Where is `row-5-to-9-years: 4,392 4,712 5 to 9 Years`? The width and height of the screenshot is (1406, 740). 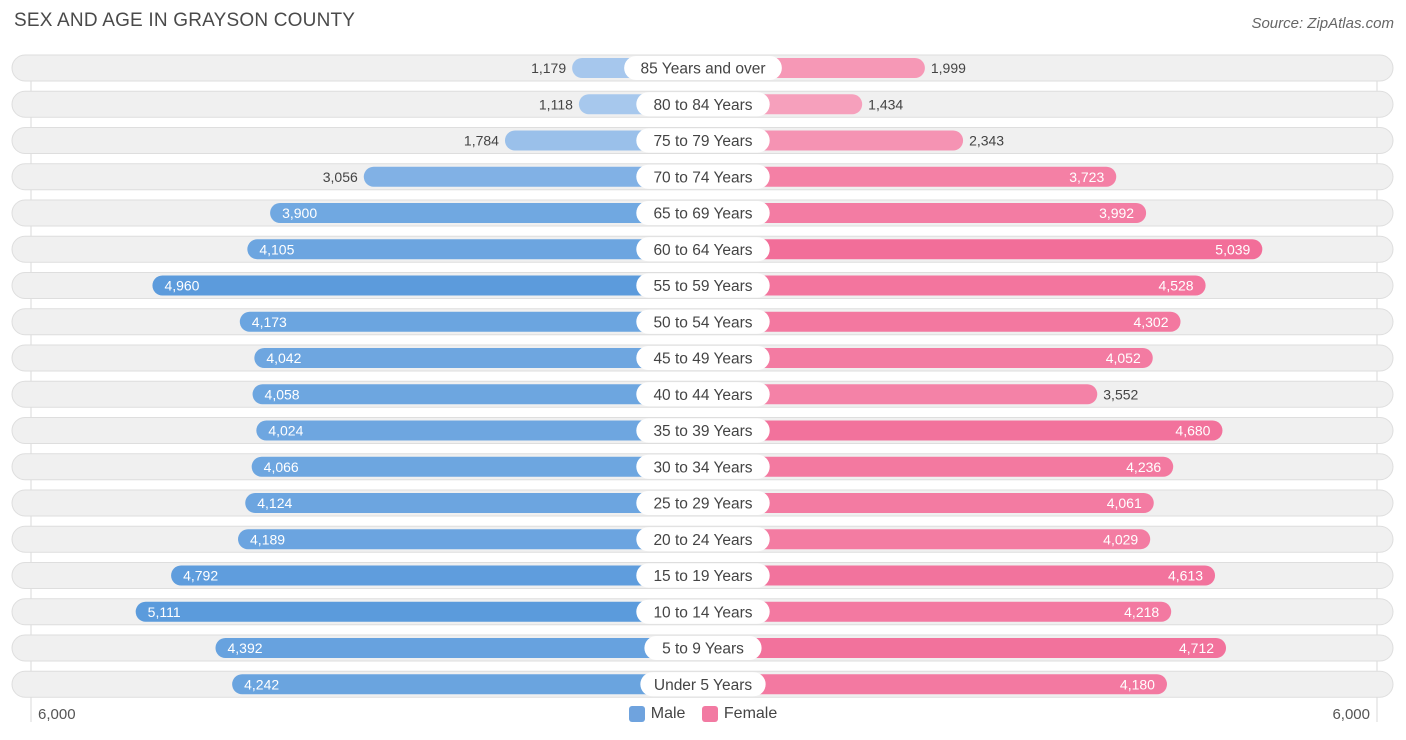
row-5-to-9-years: 4,392 4,712 5 to 9 Years is located at coordinates (702, 648).